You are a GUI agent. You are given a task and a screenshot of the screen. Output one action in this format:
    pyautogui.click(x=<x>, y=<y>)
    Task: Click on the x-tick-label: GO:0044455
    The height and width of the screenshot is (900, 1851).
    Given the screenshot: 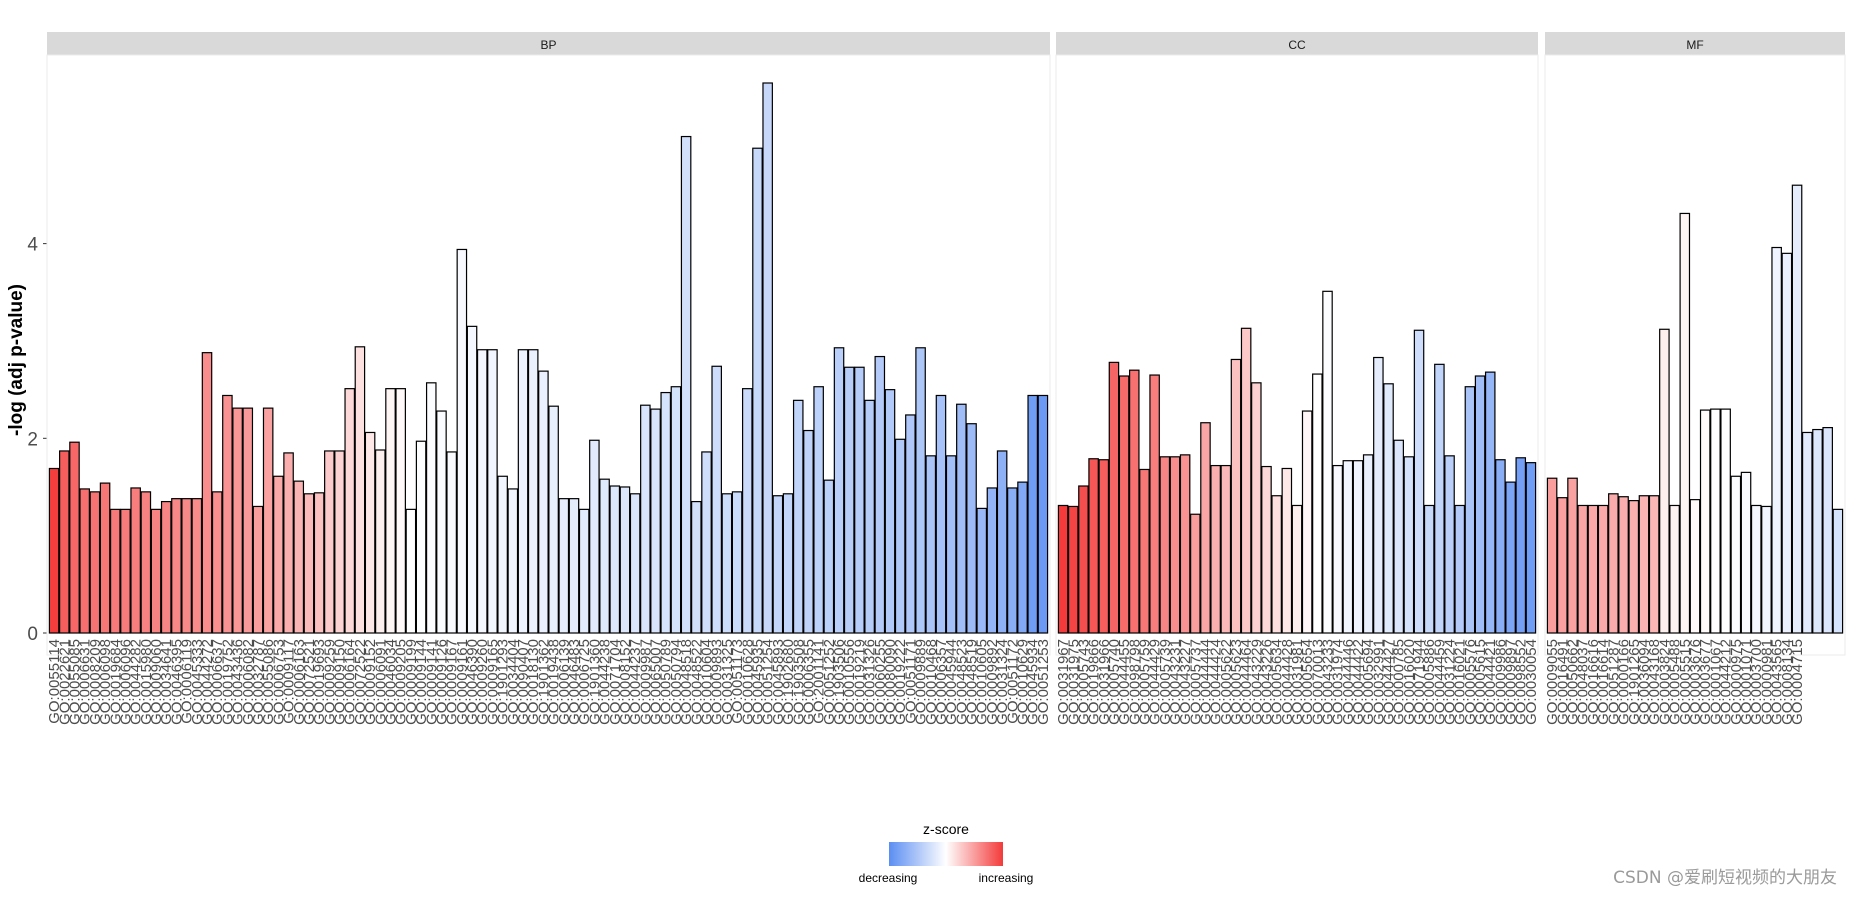 What is the action you would take?
    pyautogui.click(x=1124, y=682)
    